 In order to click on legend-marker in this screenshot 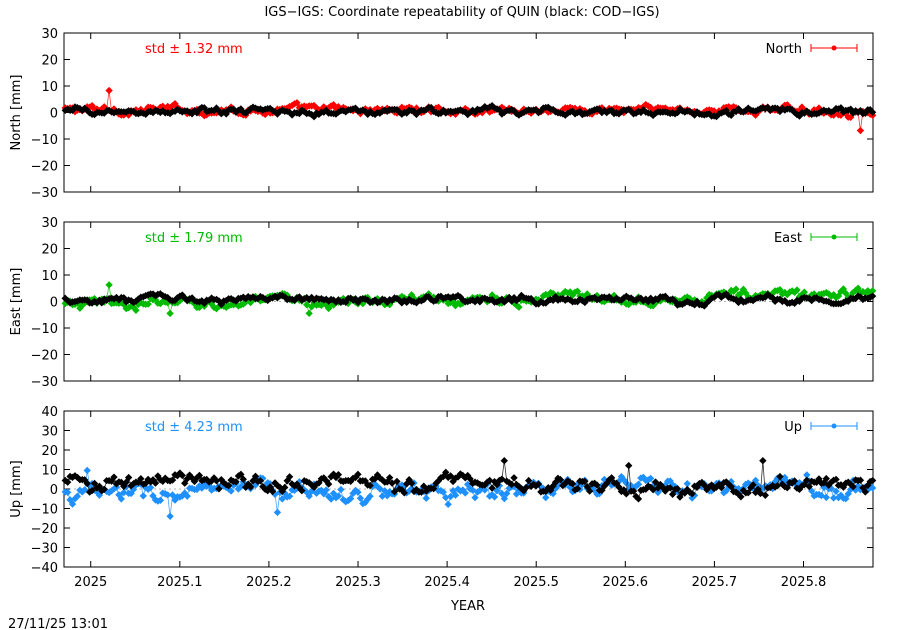, I will do `click(834, 426)`.